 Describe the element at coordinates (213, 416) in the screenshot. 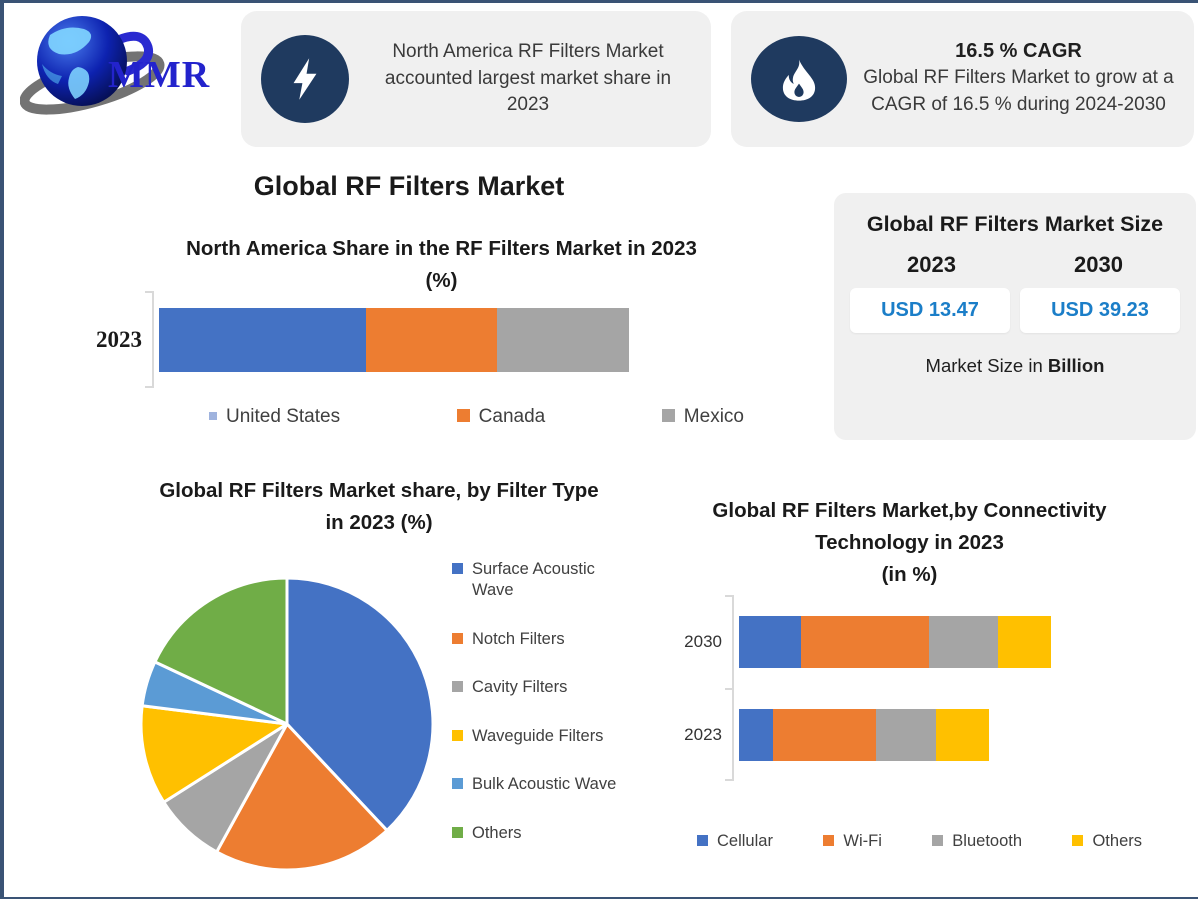

I see `legend-swatch-united-states` at that location.